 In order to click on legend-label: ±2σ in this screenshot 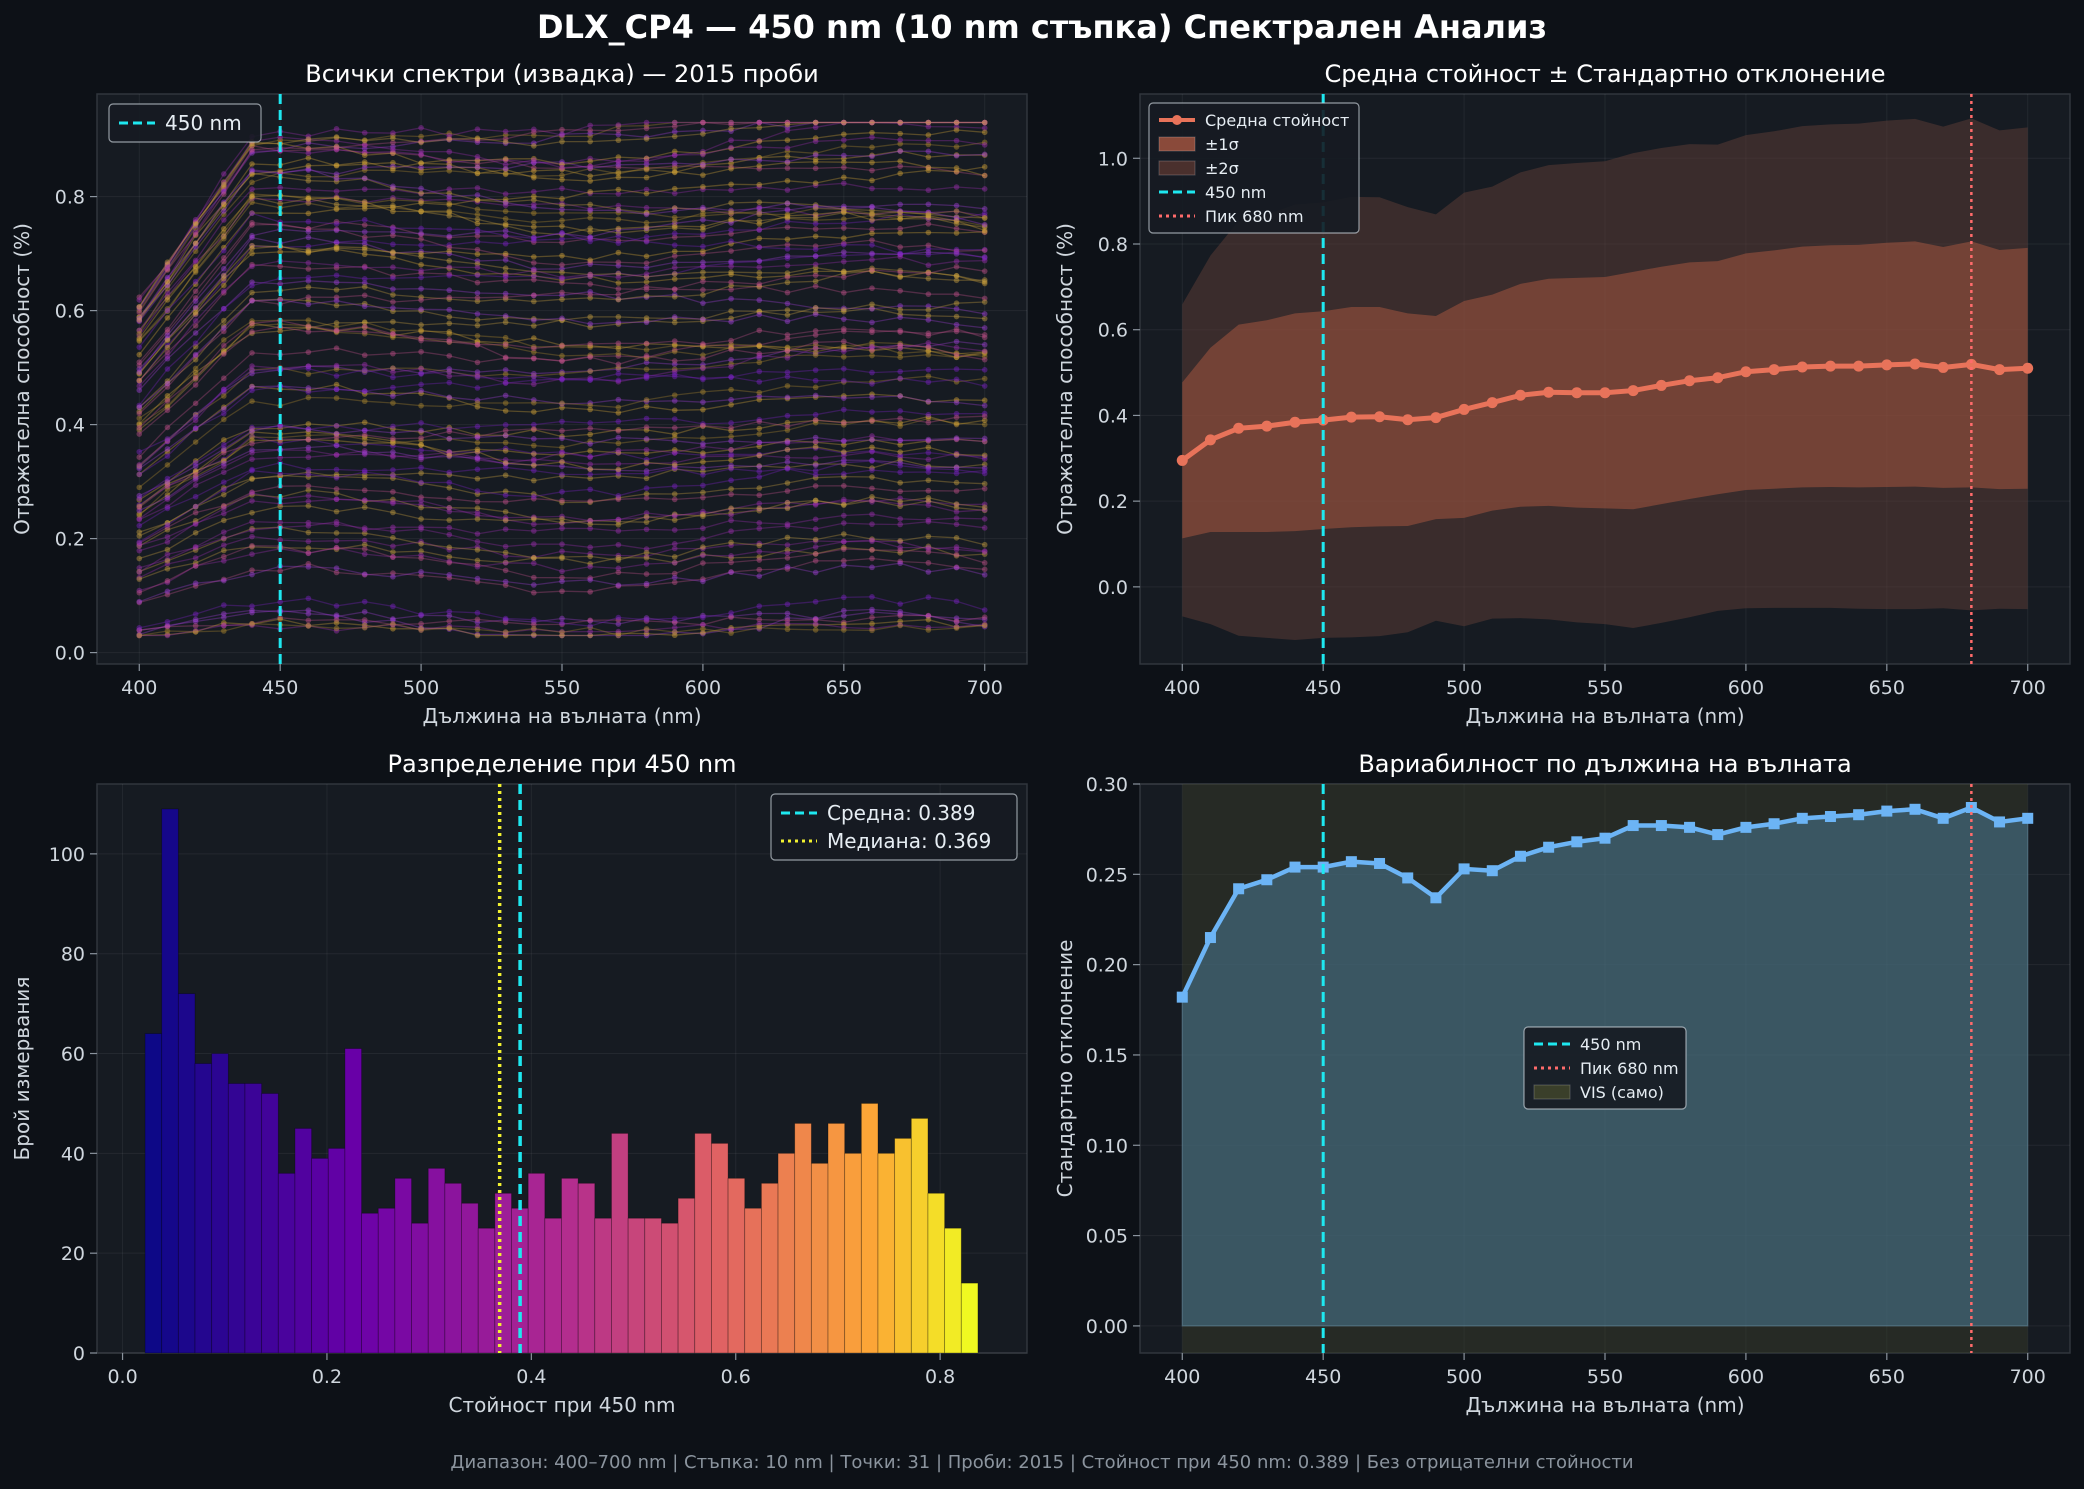, I will do `click(1222, 168)`.